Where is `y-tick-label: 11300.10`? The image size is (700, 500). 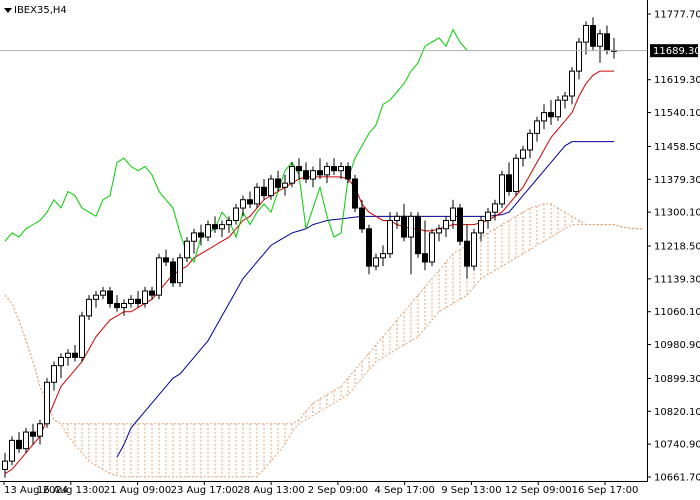 y-tick-label: 11300.10 is located at coordinates (677, 213).